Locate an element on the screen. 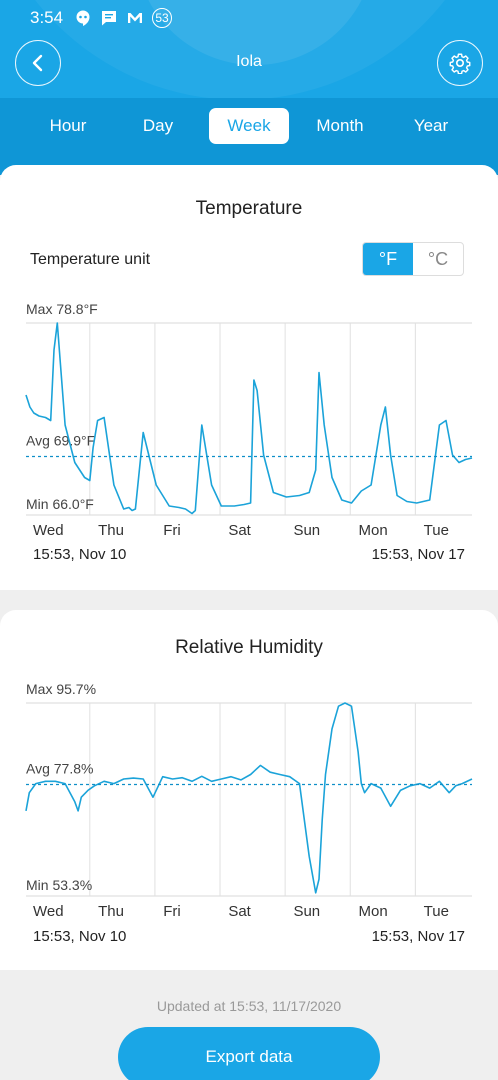 The height and width of the screenshot is (1080, 498). humidity-title: Relative Humidity is located at coordinates (249, 647).